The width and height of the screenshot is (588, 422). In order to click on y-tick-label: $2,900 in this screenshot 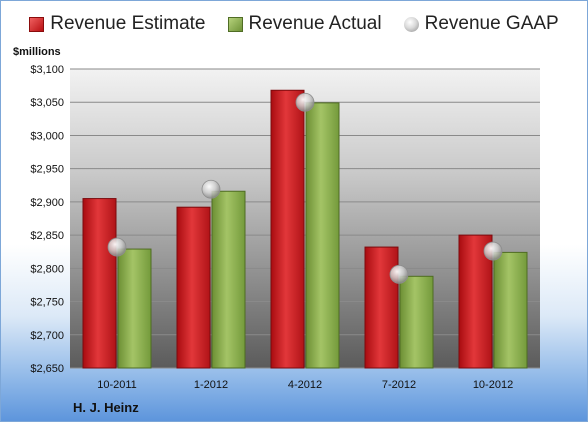, I will do `click(47, 203)`.